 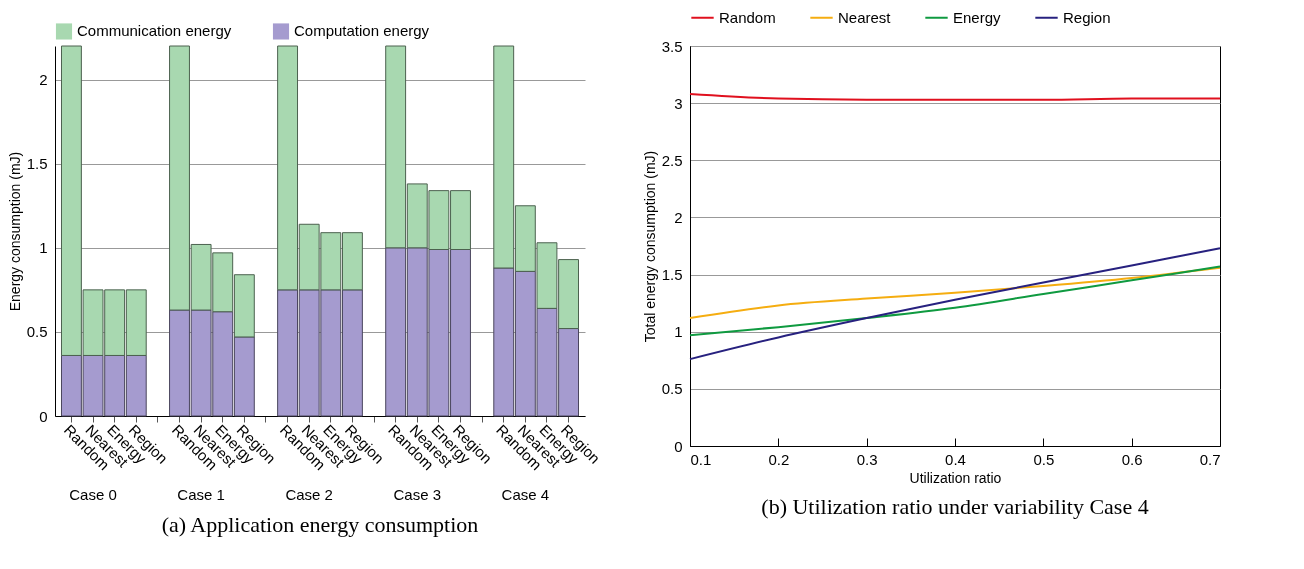 I want to click on legend-label: Random, so click(x=747, y=17).